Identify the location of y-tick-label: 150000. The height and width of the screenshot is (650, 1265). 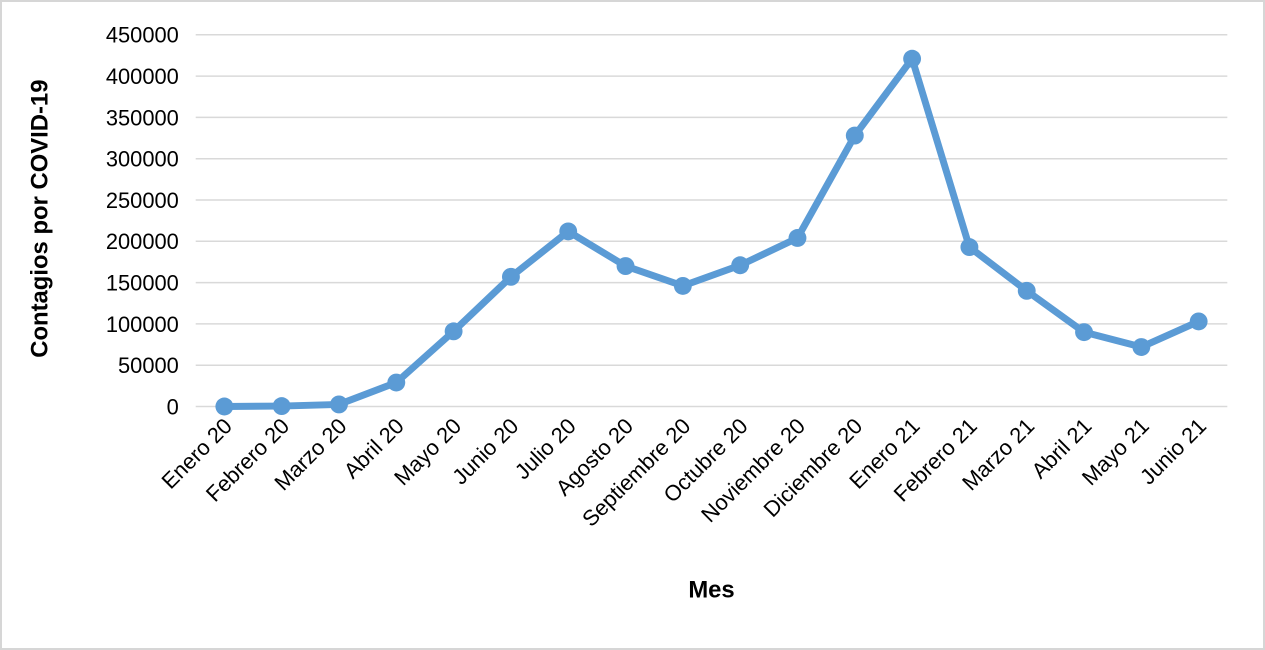
(142, 283).